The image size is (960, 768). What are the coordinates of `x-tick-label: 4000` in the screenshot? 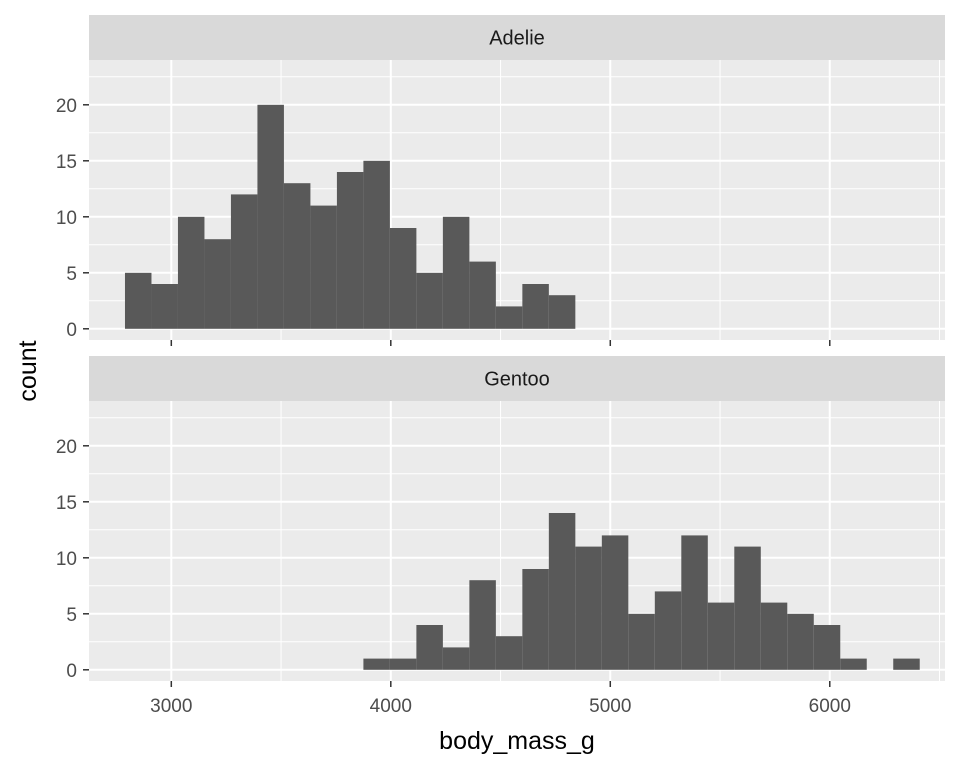 It's located at (391, 706).